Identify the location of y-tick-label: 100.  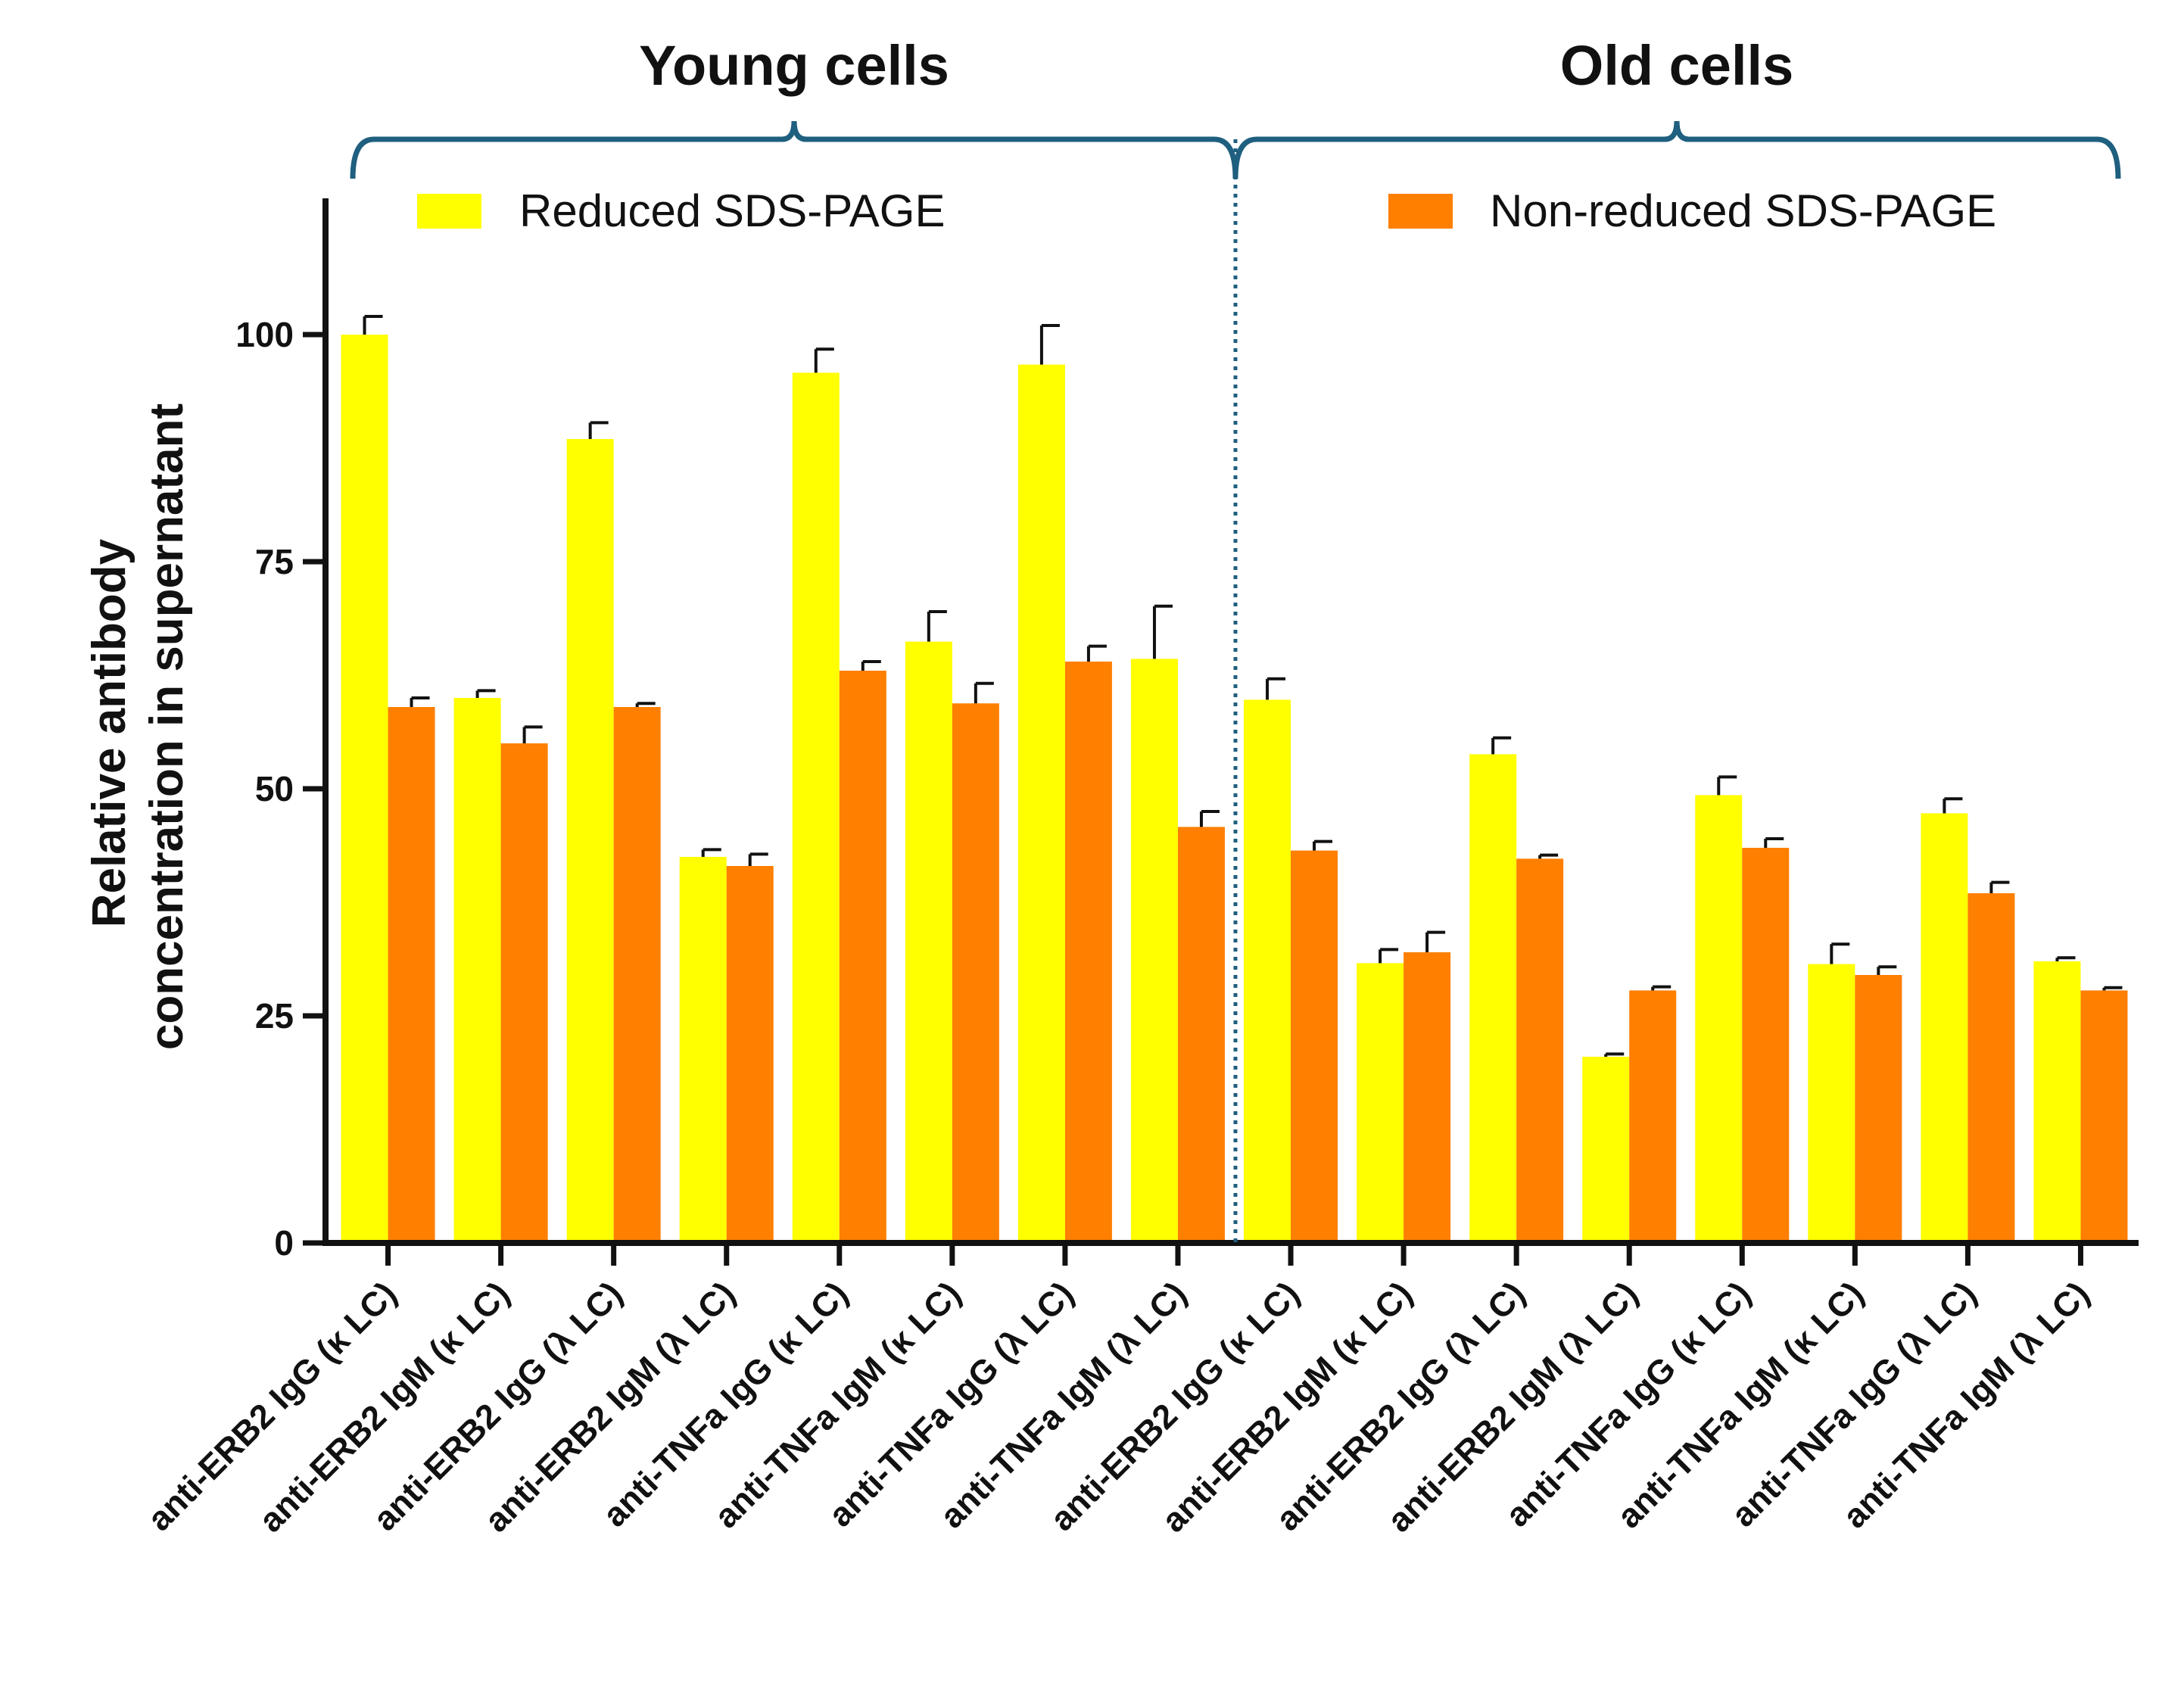
(264, 335).